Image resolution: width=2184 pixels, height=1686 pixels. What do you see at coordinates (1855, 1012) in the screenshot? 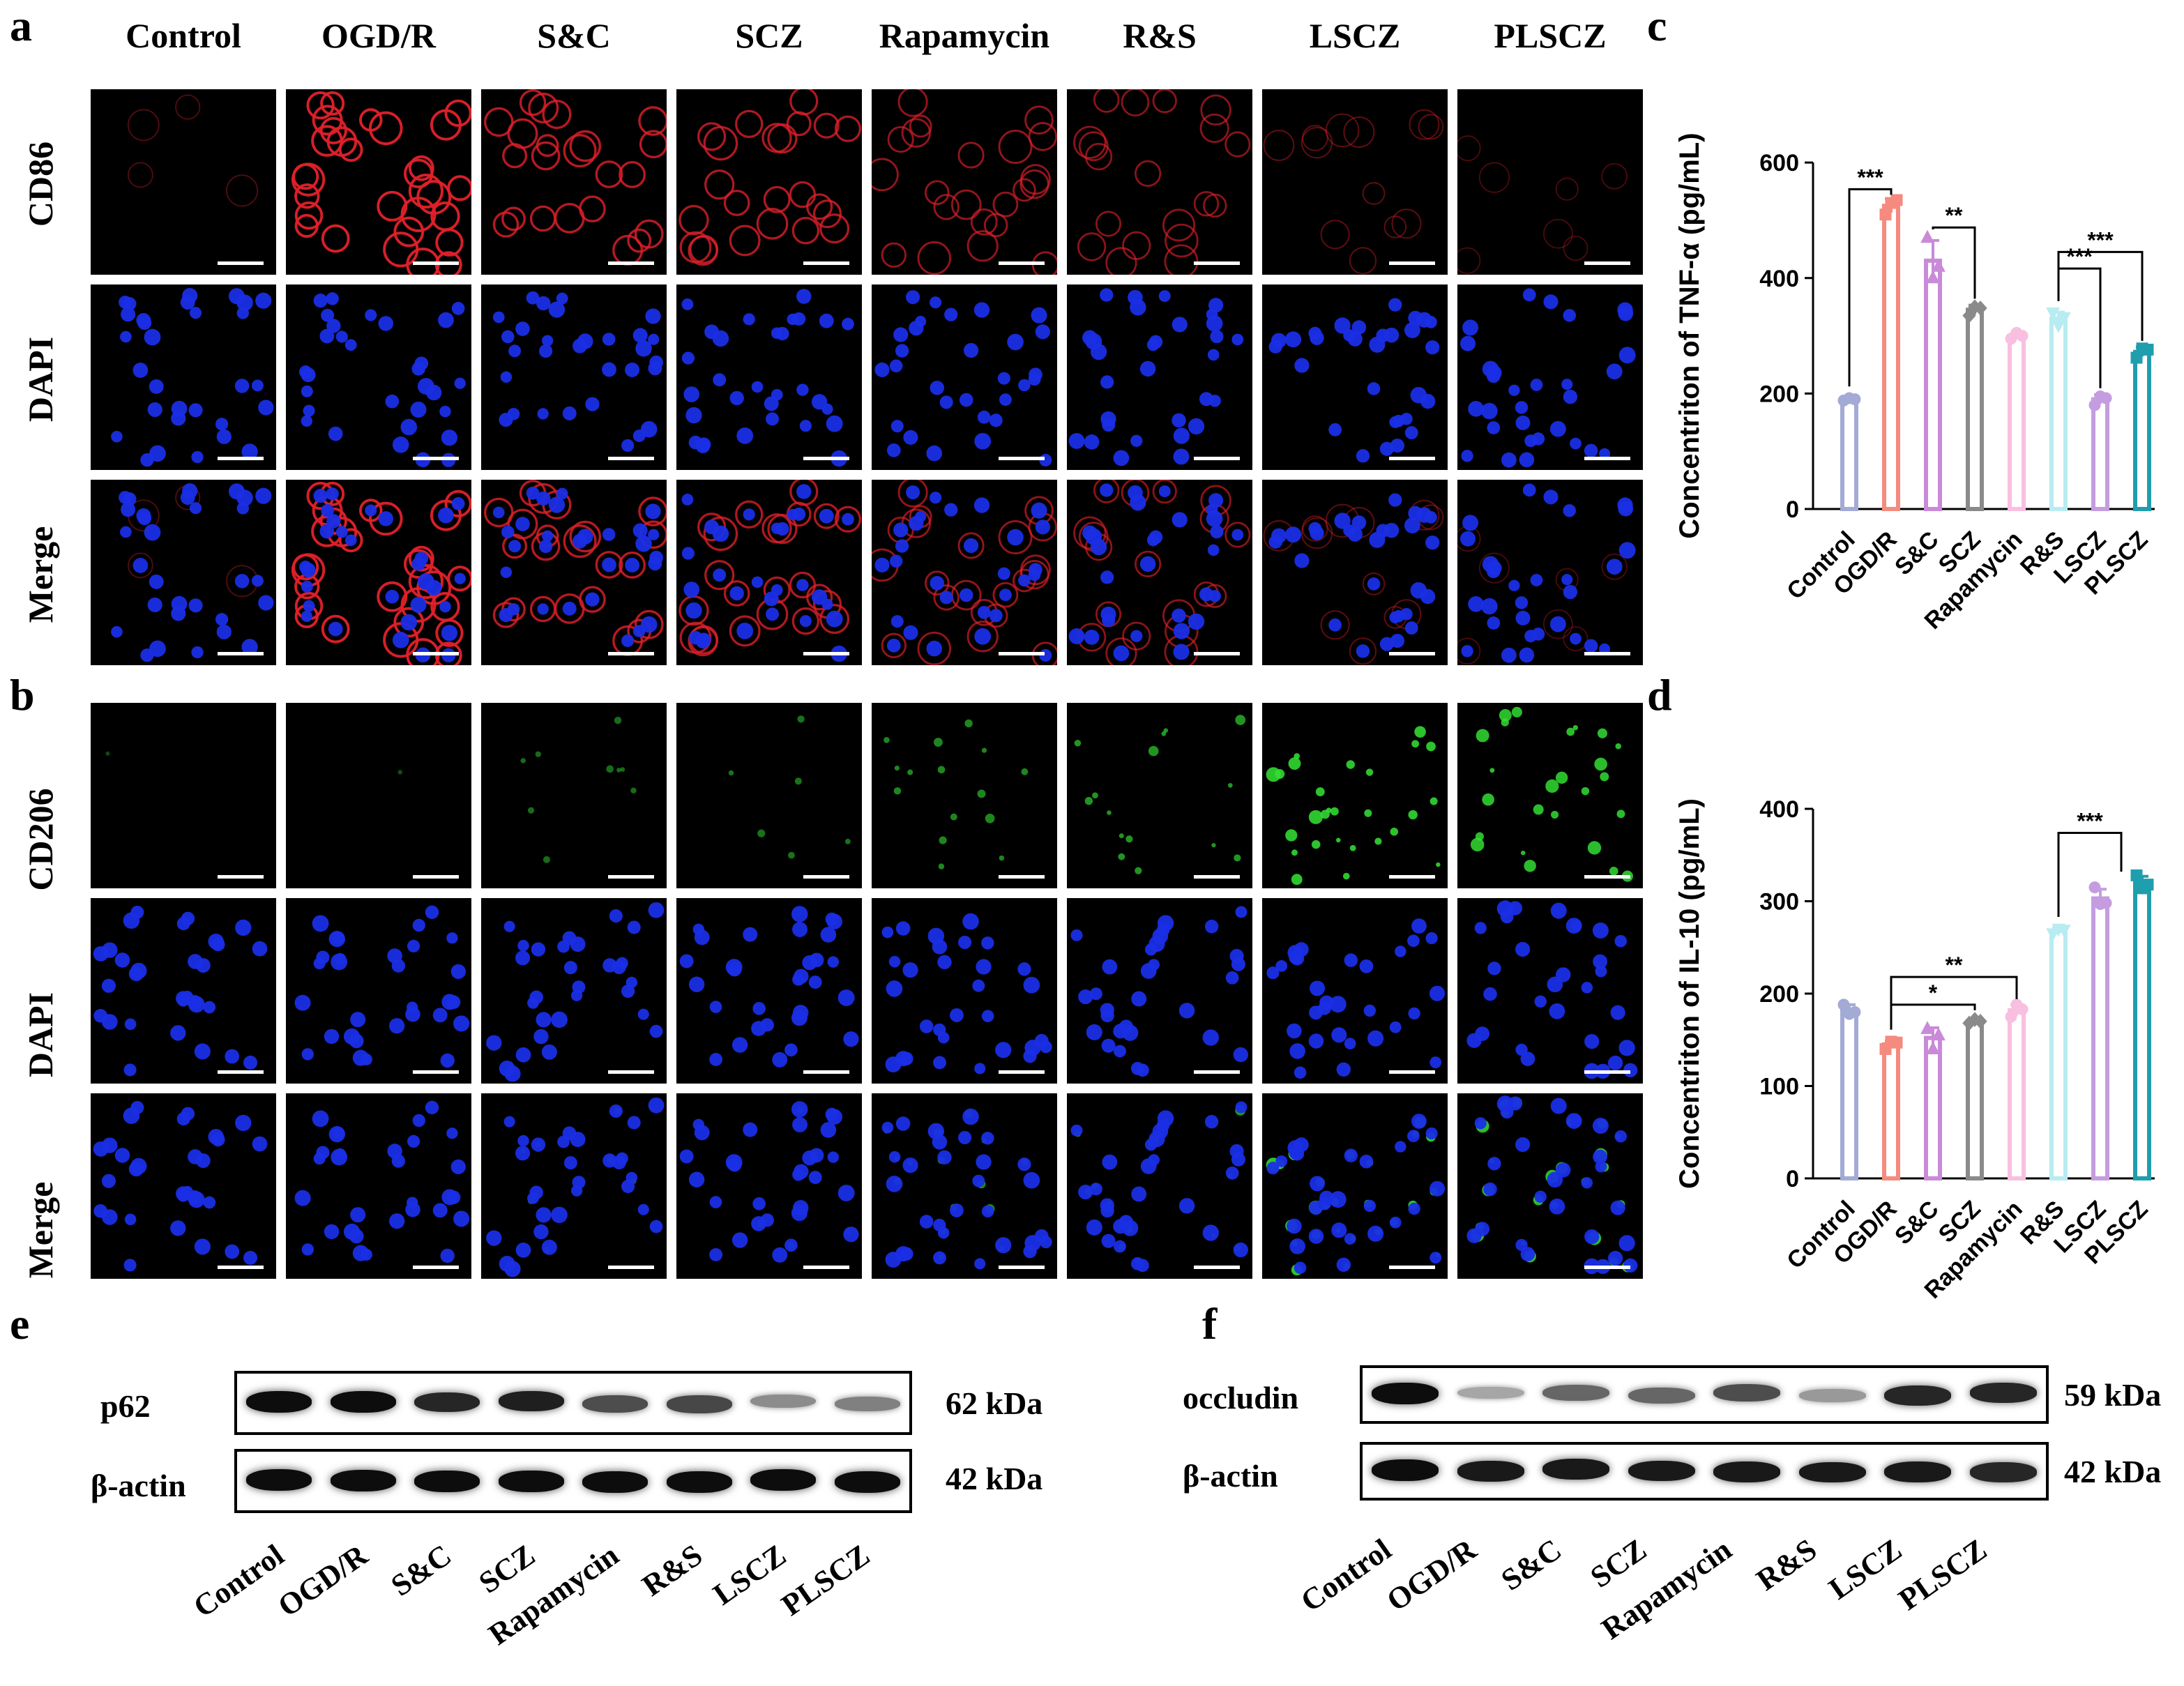
I see `data-point-control` at bounding box center [1855, 1012].